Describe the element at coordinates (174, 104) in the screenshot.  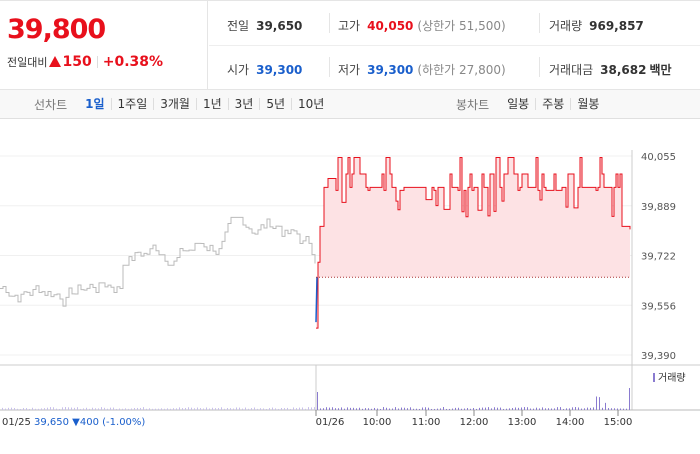
I see `tab-3month: 3개월` at that location.